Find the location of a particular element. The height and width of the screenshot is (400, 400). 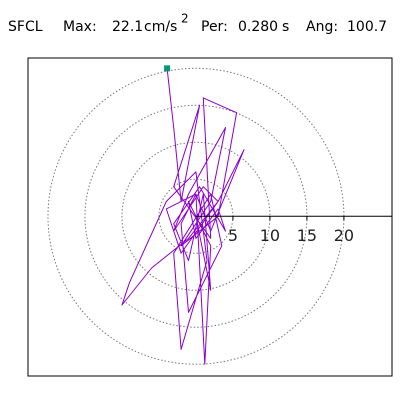

max-unit-power: 2 is located at coordinates (185, 19).